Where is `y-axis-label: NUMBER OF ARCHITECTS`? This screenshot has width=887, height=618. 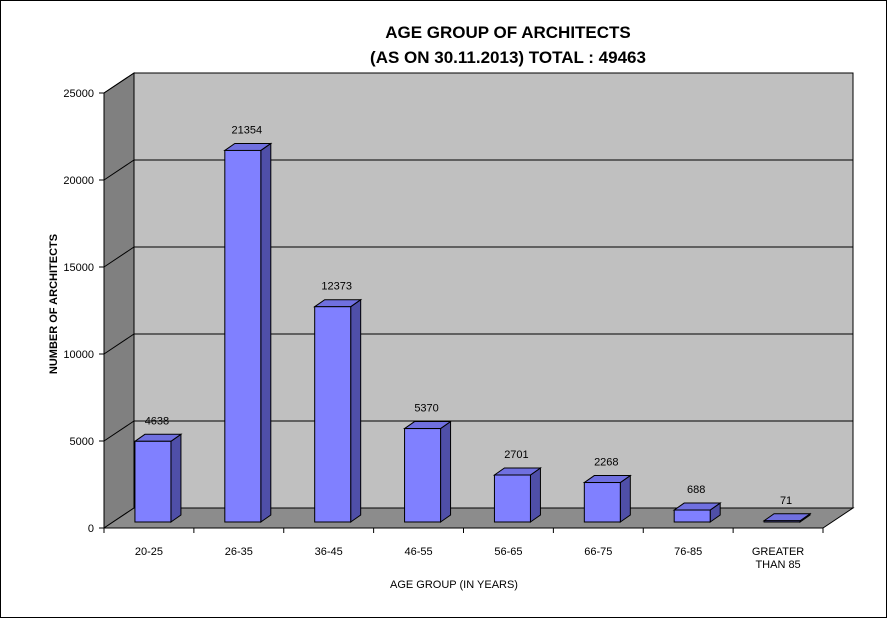 y-axis-label: NUMBER OF ARCHITECTS is located at coordinates (54, 304).